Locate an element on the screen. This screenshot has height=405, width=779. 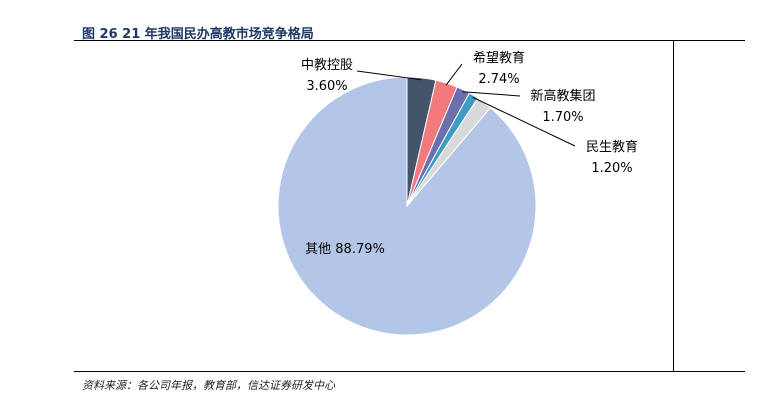
label-name-minsheng: 民生教育 is located at coordinates (612, 147).